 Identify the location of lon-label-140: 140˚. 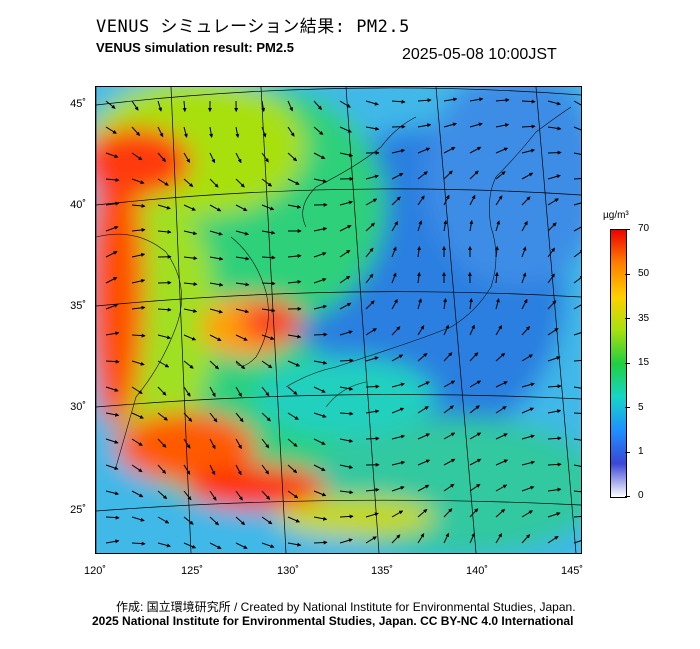
(477, 571).